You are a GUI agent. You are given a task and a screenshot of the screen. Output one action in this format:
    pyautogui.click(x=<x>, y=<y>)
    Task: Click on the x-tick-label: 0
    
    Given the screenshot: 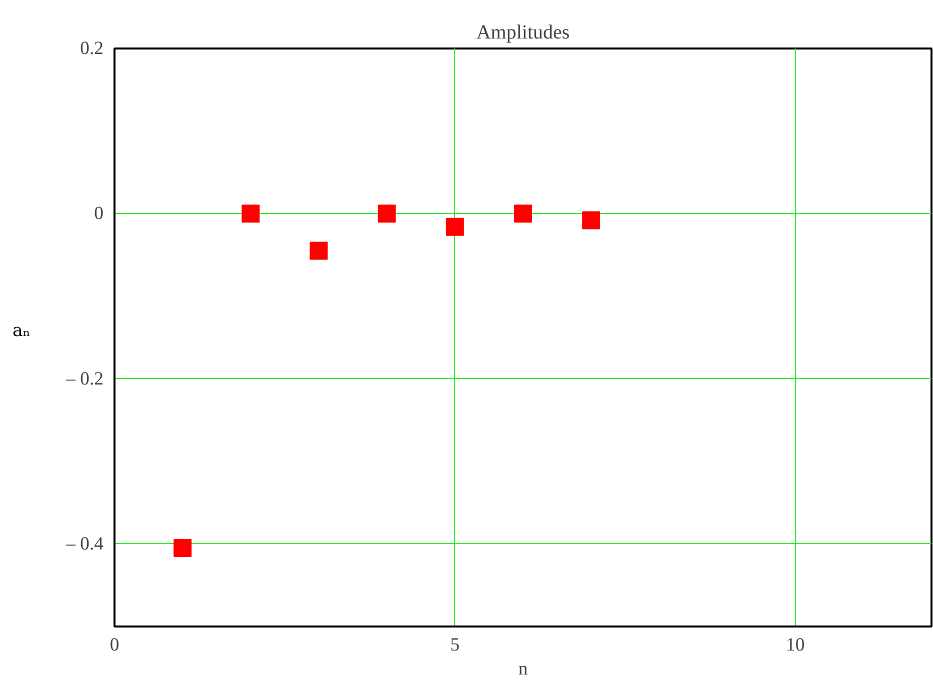 What is the action you would take?
    pyautogui.click(x=115, y=645)
    